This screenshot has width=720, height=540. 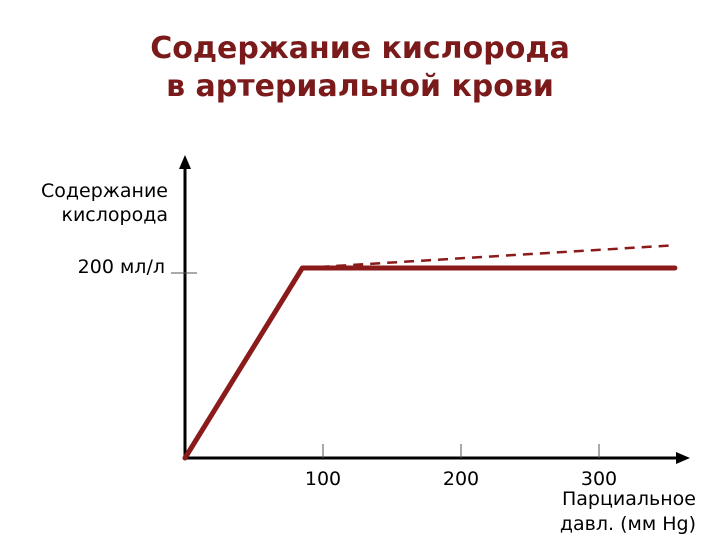 I want to click on y-tick-label: 200 мл/л, so click(x=121, y=267).